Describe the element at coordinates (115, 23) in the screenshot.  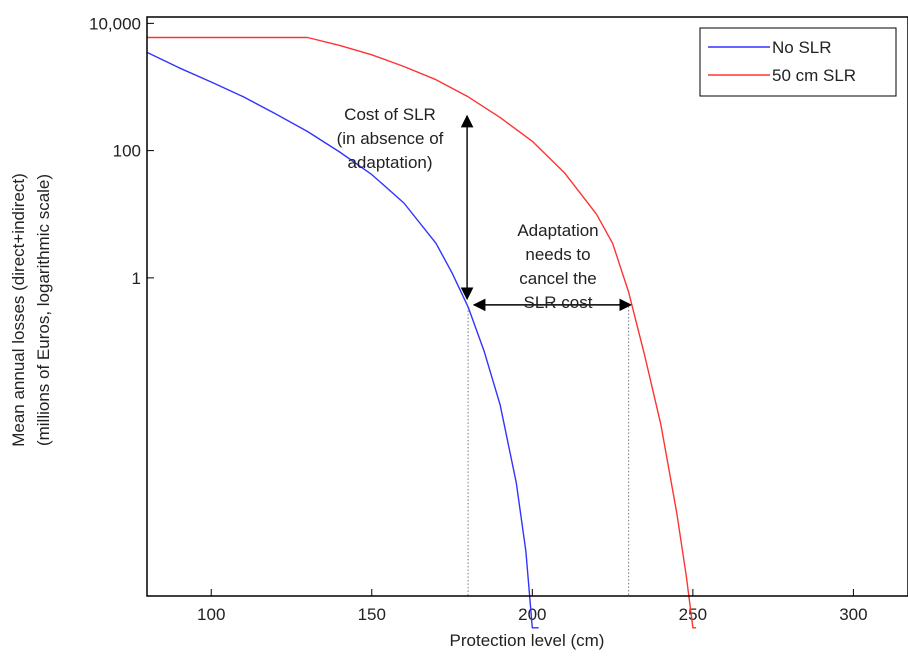
I see `y-tick-label-0: 10,000` at that location.